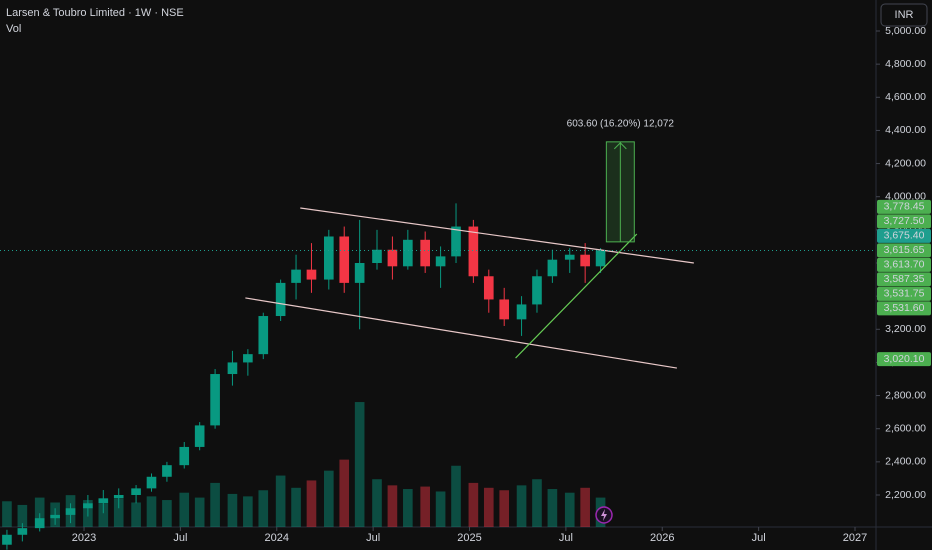 The width and height of the screenshot is (932, 550). I want to click on y-tick-label: 4,800.00, so click(905, 64).